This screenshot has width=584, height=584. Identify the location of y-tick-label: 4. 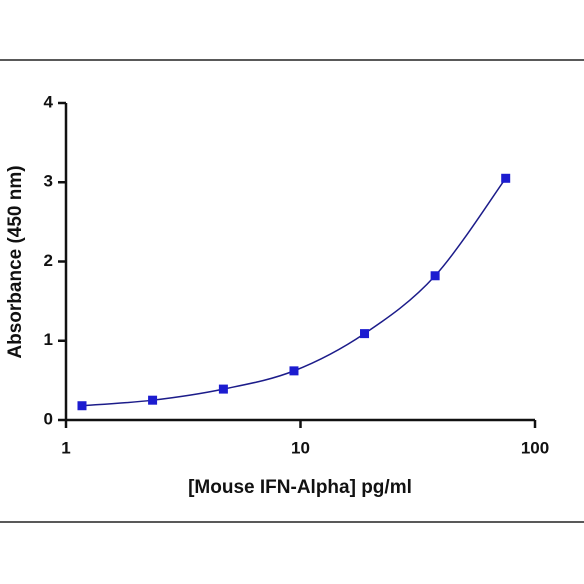
(49, 101).